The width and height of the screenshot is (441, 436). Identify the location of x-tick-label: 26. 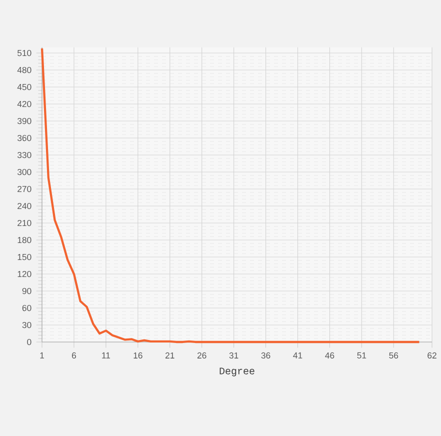
(201, 355).